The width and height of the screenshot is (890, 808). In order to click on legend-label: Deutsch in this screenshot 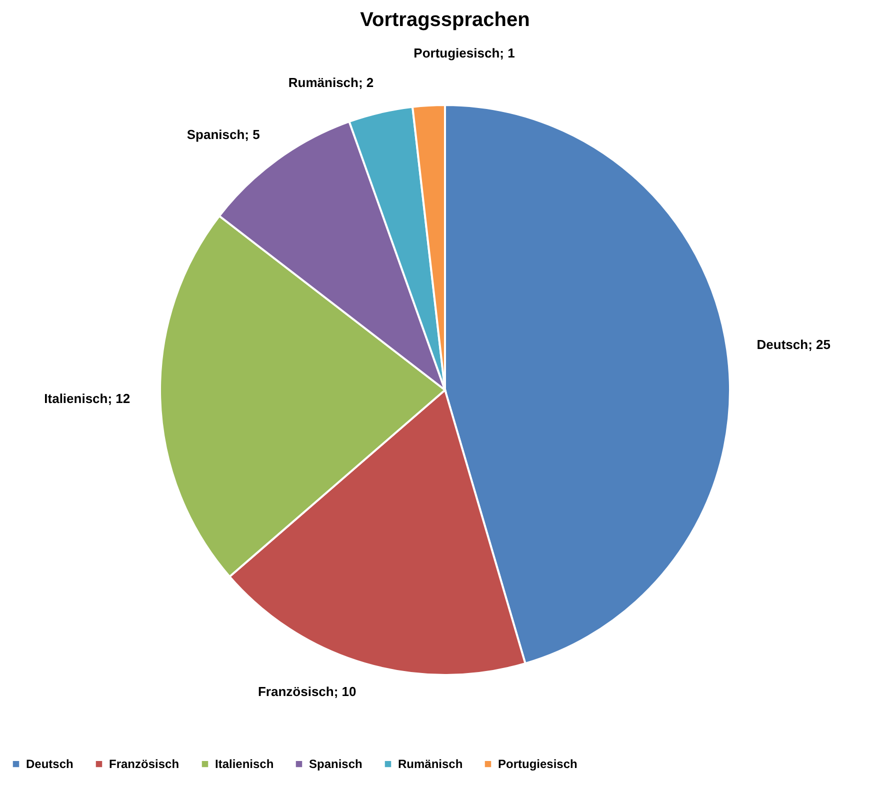, I will do `click(50, 764)`.